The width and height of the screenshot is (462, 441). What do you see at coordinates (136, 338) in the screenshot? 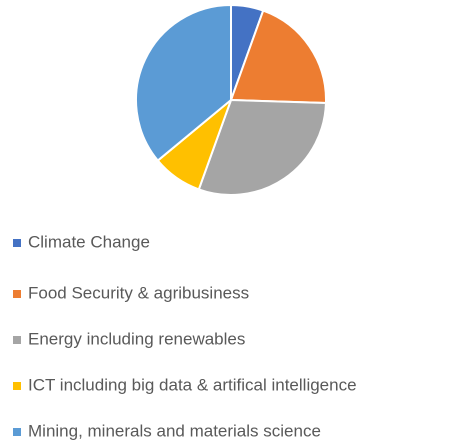
I see `legend-label: Energy including renewables` at bounding box center [136, 338].